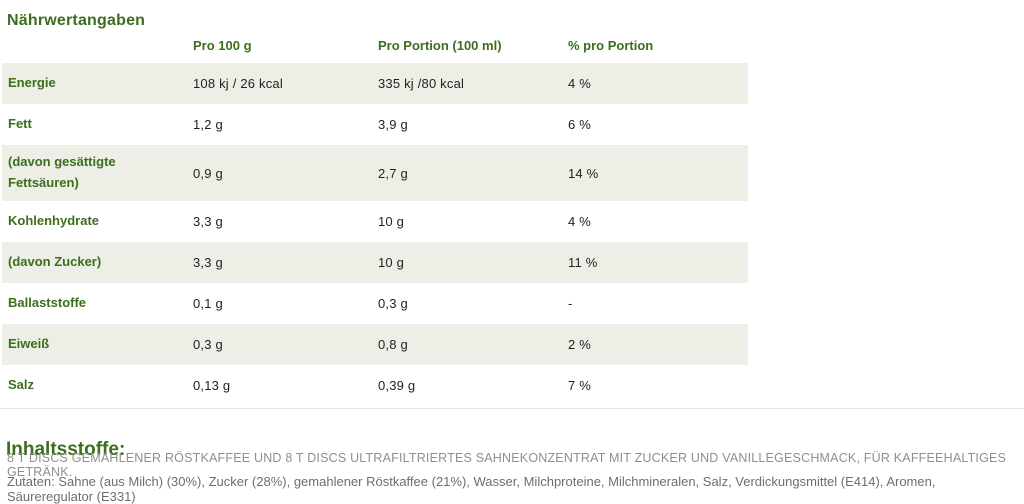  What do you see at coordinates (375, 344) in the screenshot?
I see `table-row-eiweiss: Eiweiß 0,3 g 0,8 g 2 %` at bounding box center [375, 344].